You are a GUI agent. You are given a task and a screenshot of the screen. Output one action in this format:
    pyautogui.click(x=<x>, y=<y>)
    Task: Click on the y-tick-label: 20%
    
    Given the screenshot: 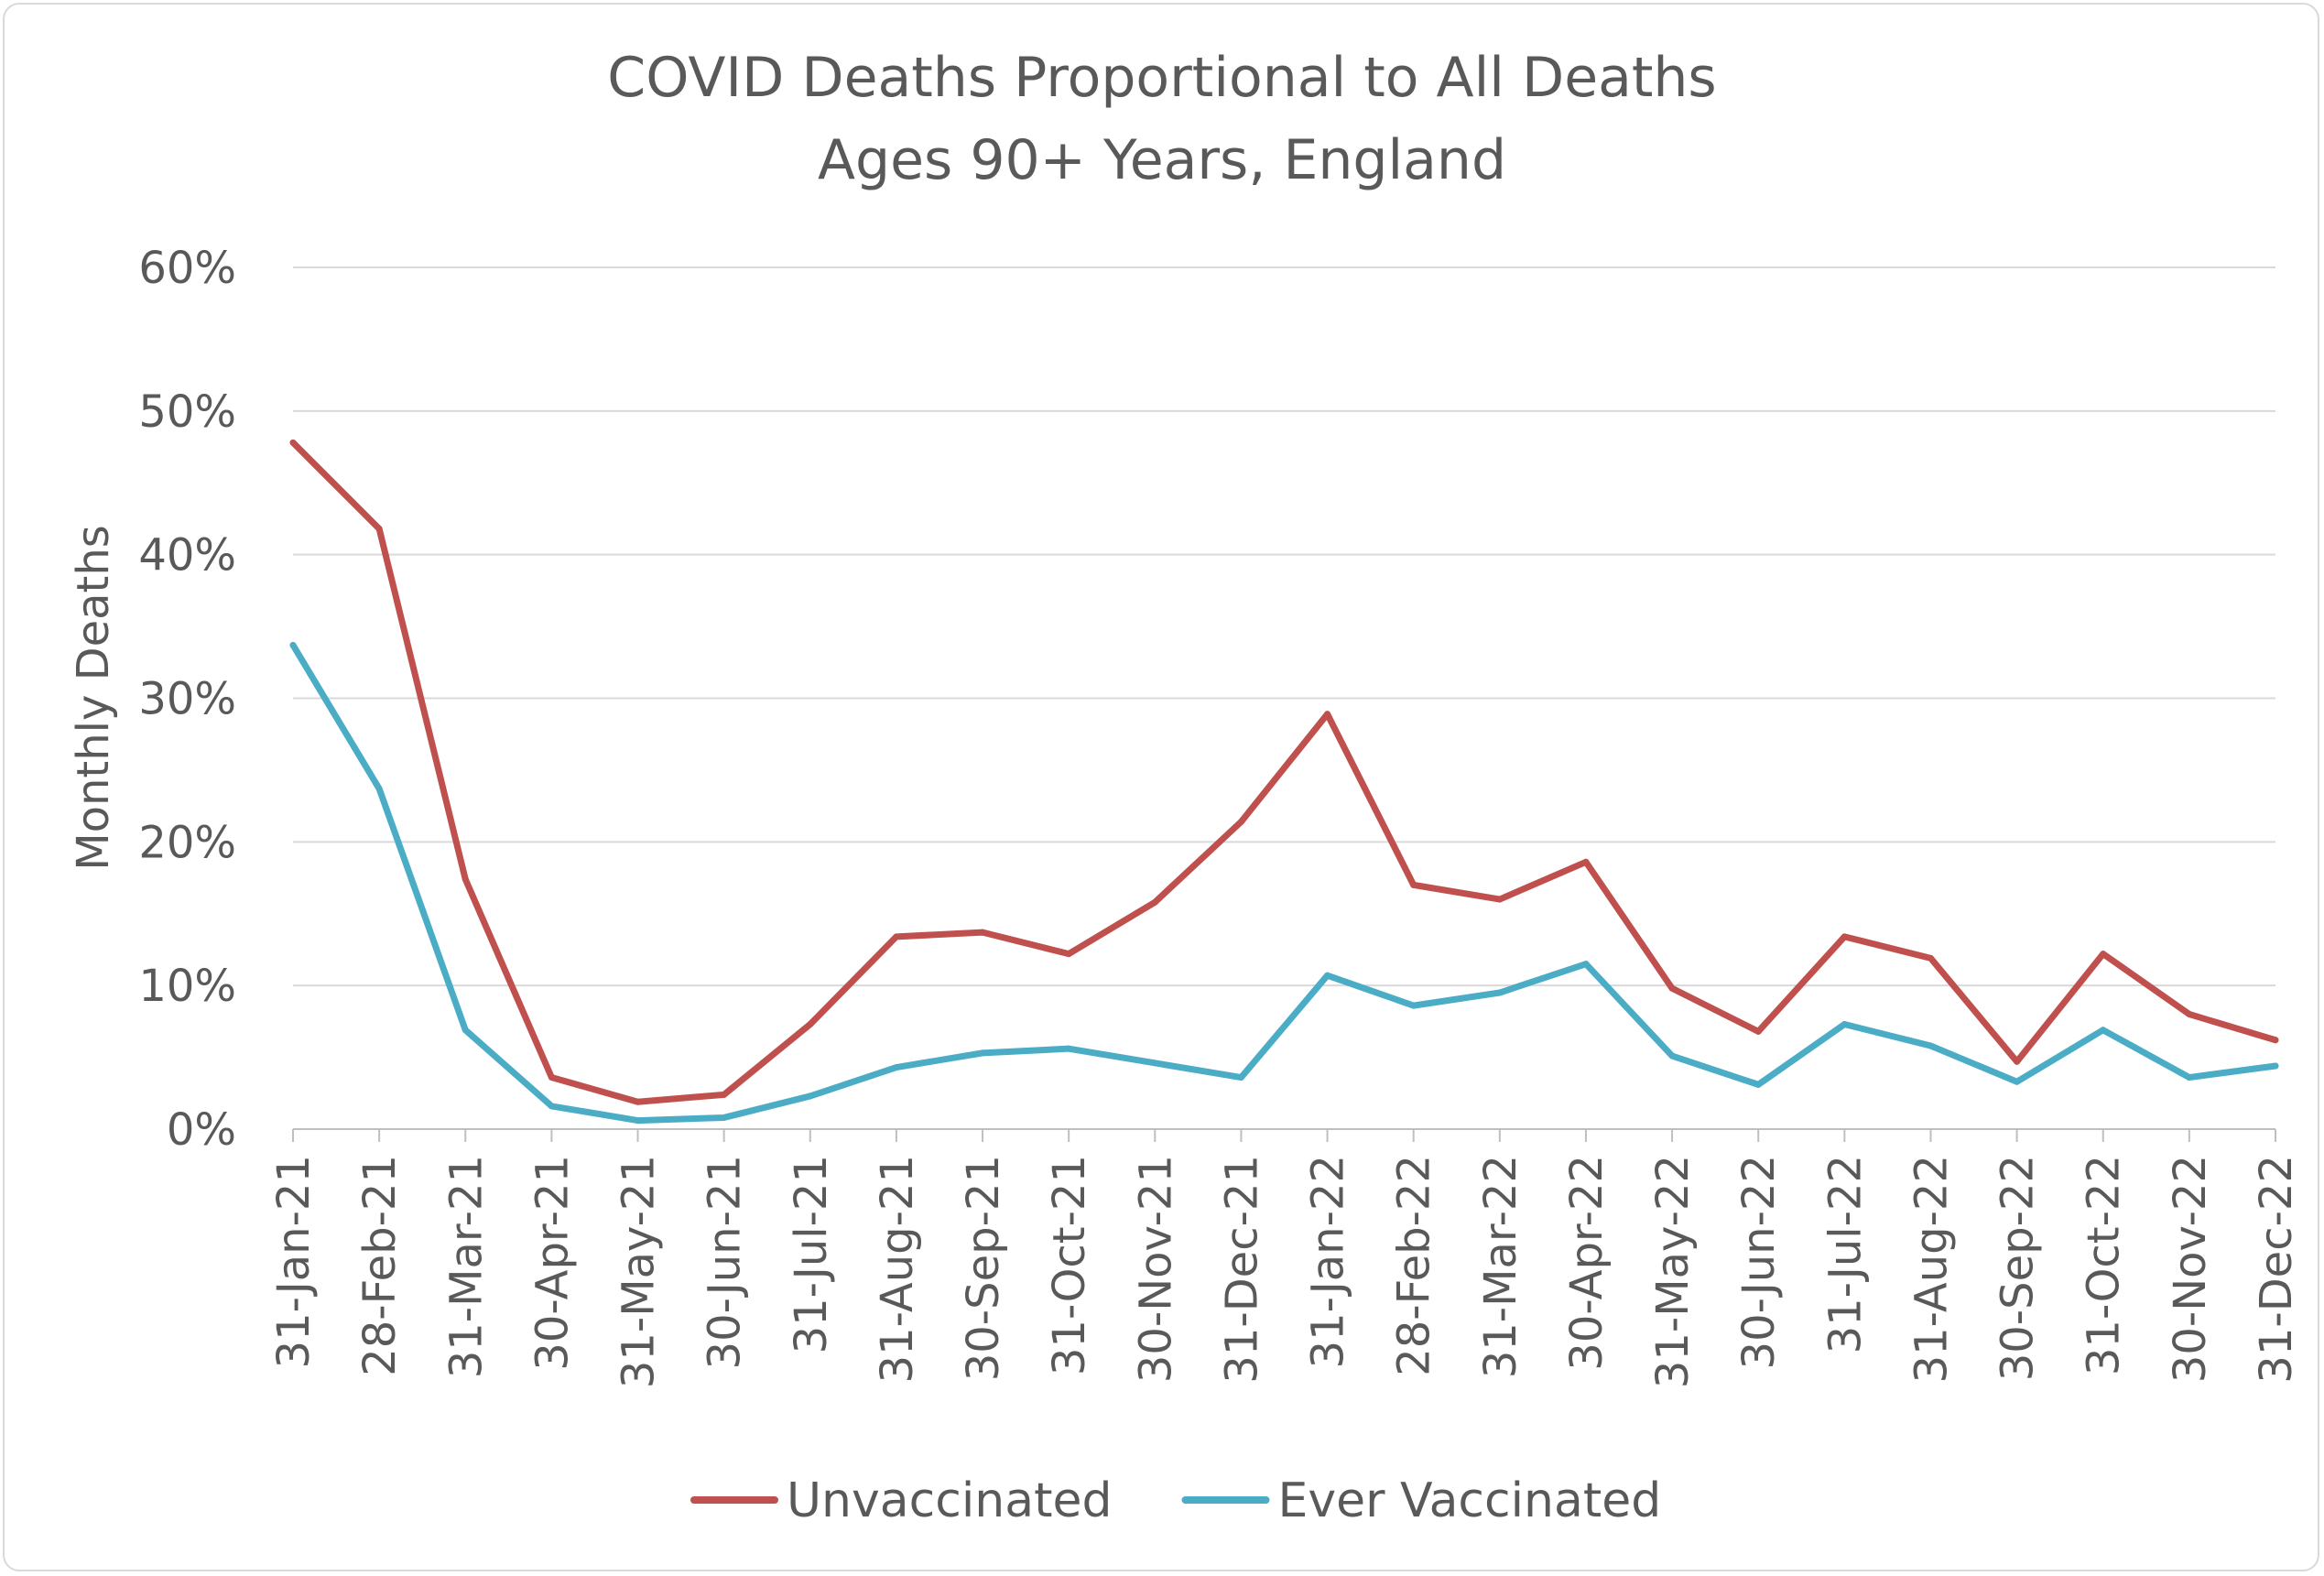 What is the action you would take?
    pyautogui.click(x=187, y=842)
    